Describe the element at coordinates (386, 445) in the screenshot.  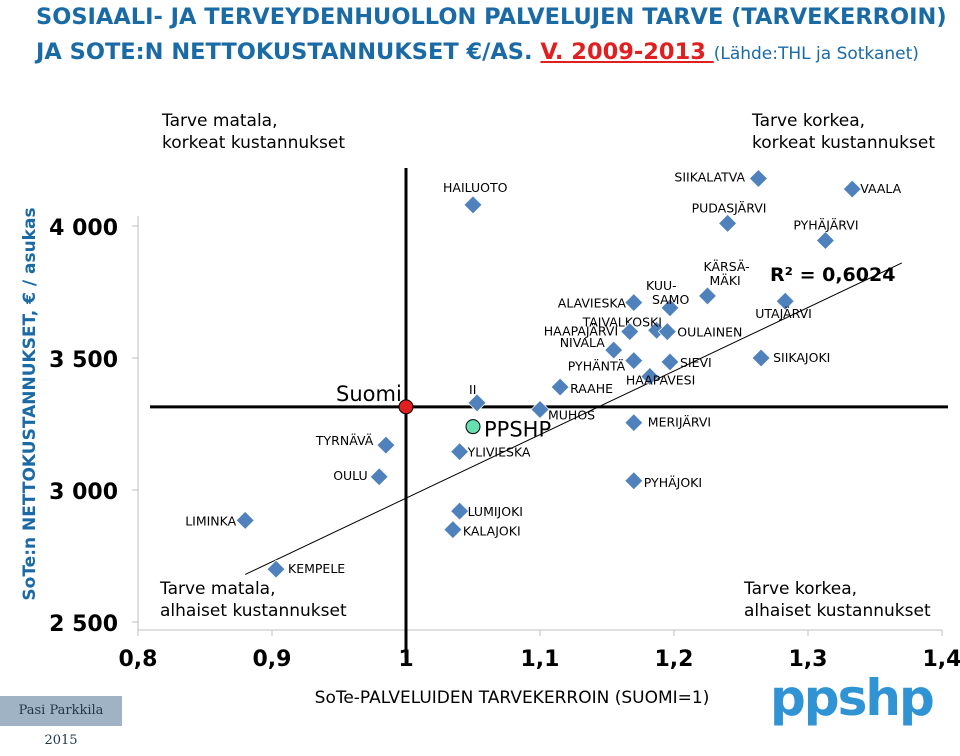
I see `point-tyrnävä` at that location.